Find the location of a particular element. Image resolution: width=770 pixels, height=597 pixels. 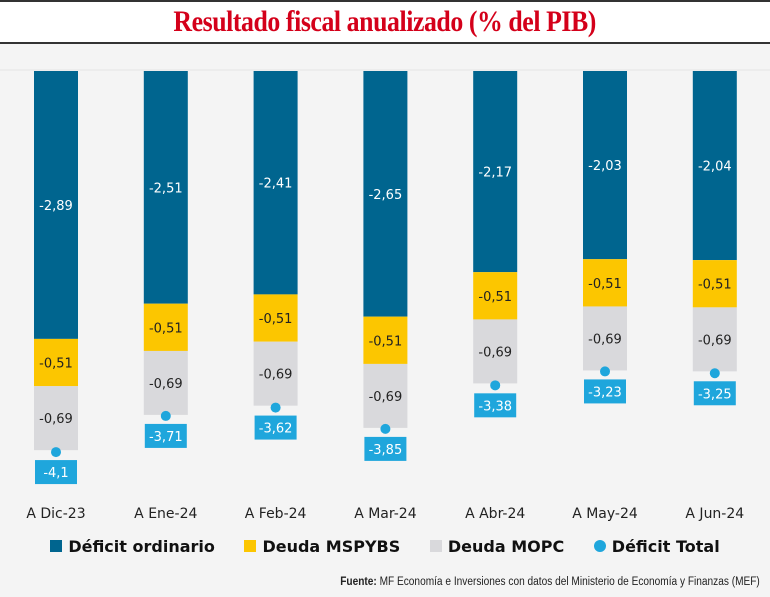

legend-item-deficit-total: Déficit Total is located at coordinates (656, 546).